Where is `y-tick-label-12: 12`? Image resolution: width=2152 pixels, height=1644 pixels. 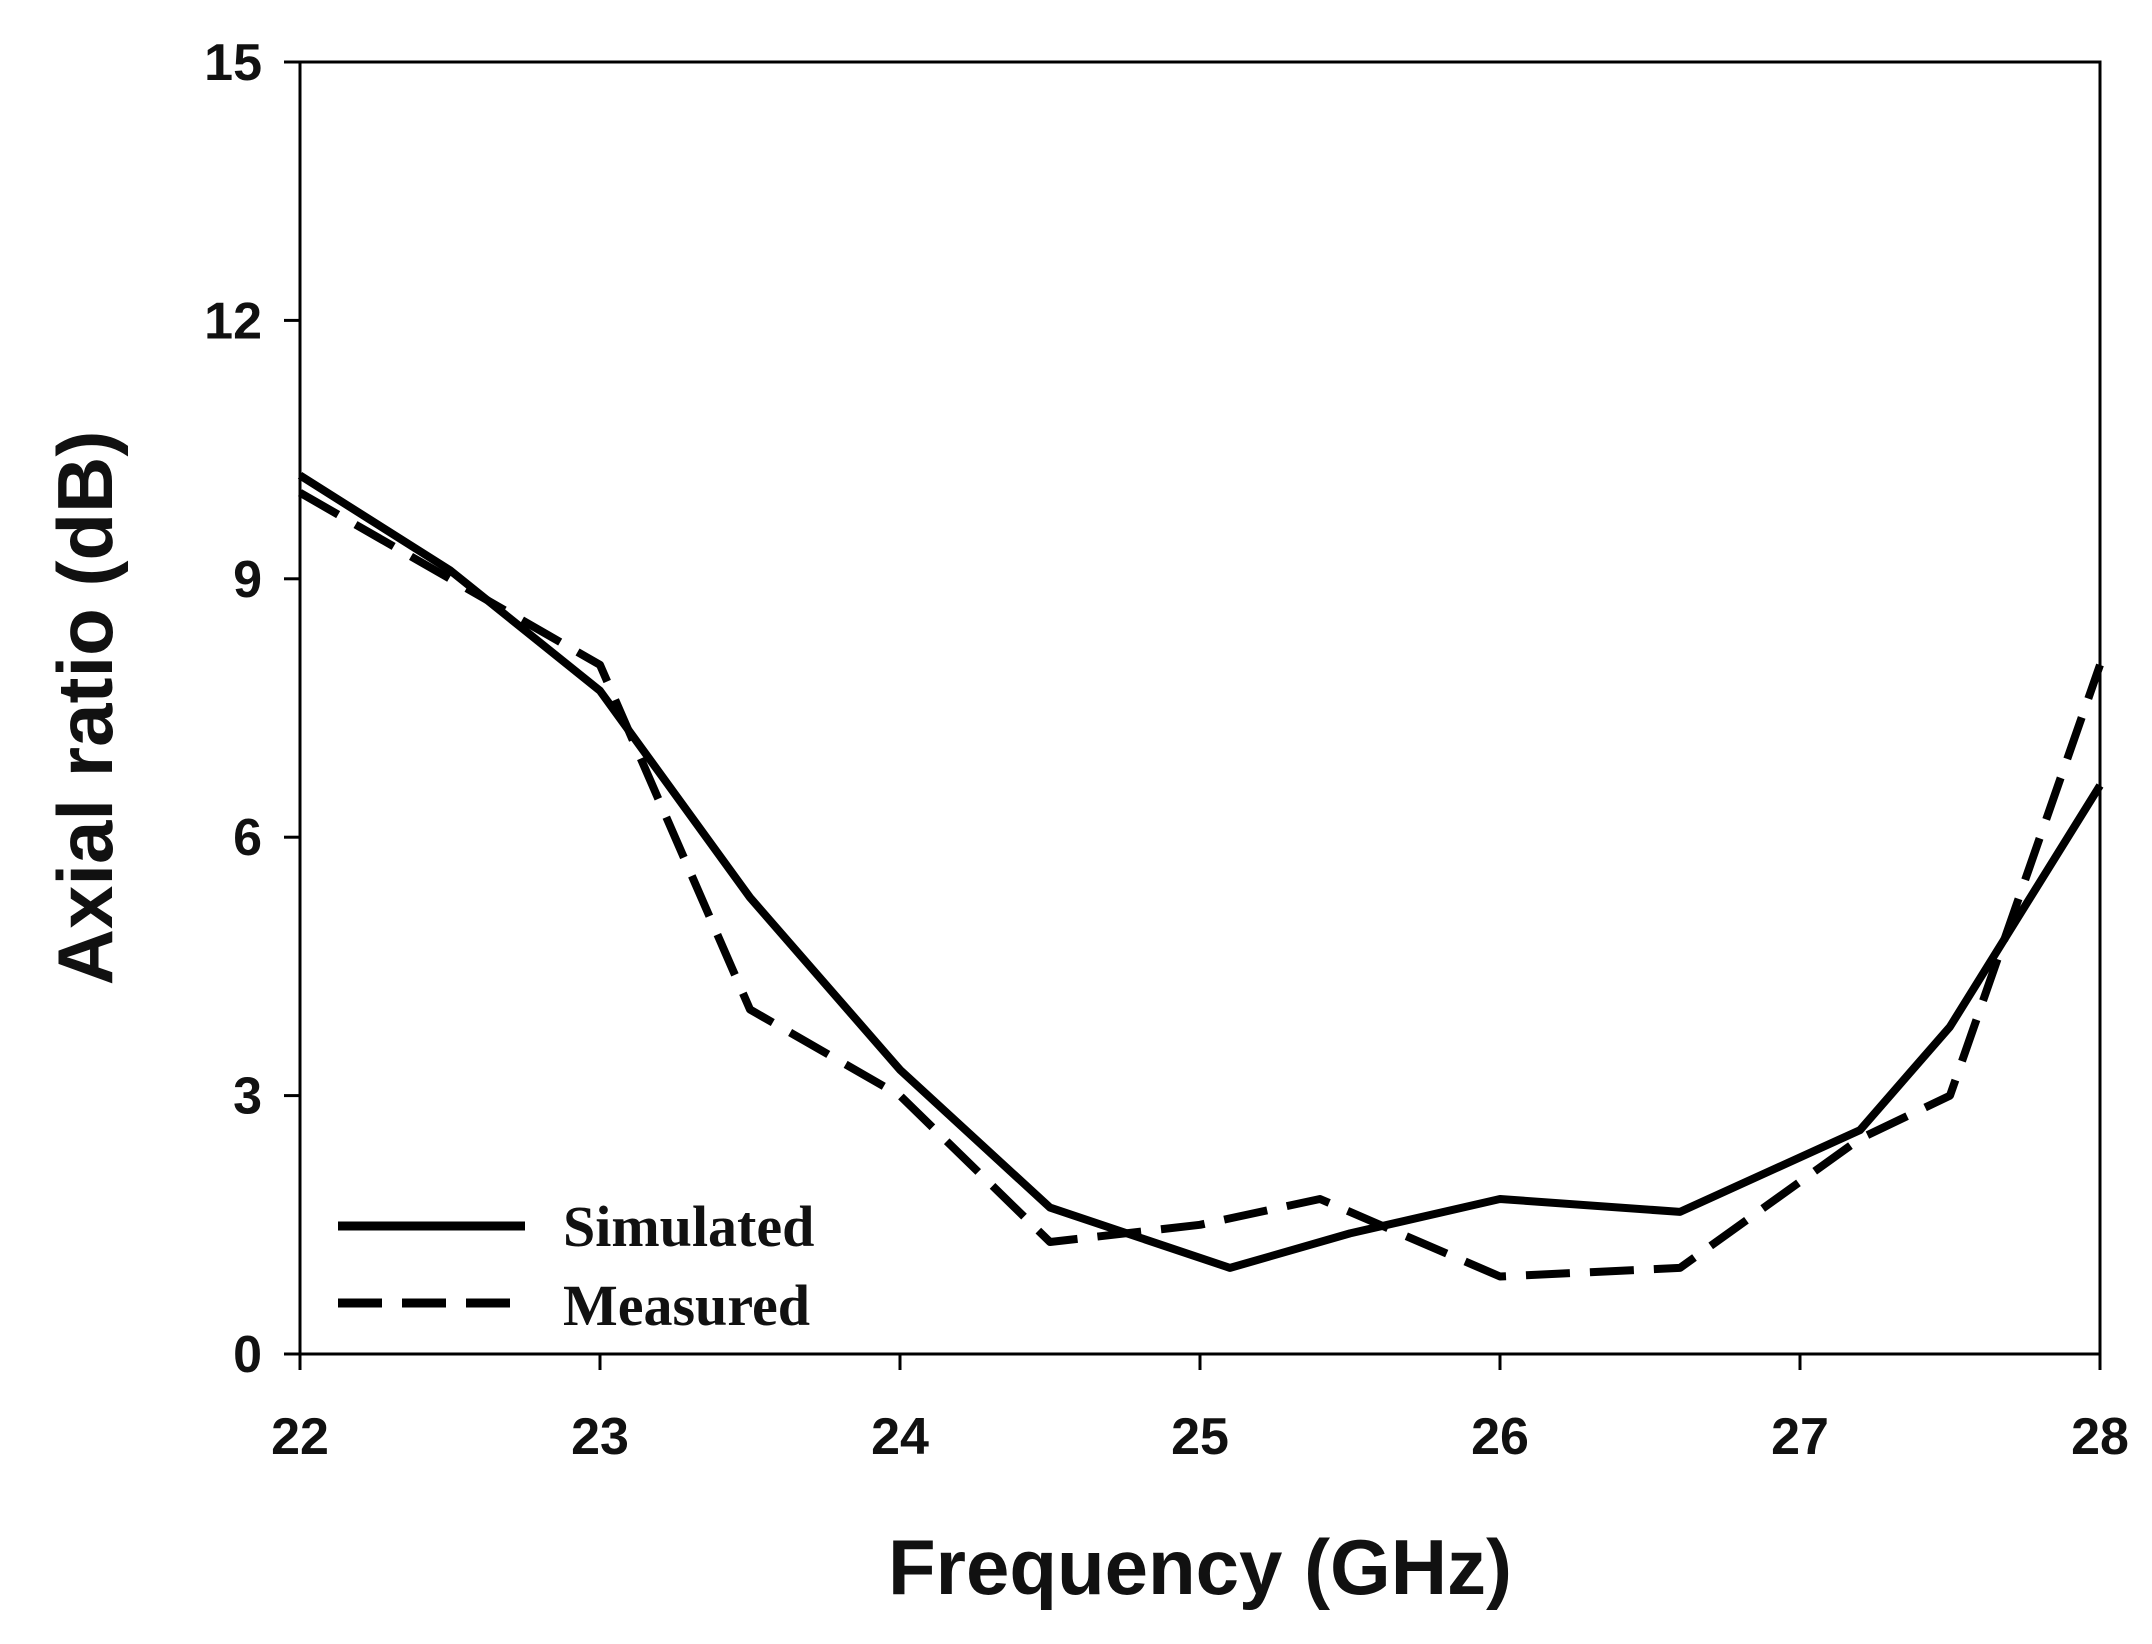
y-tick-label-12: 12 is located at coordinates (233, 321).